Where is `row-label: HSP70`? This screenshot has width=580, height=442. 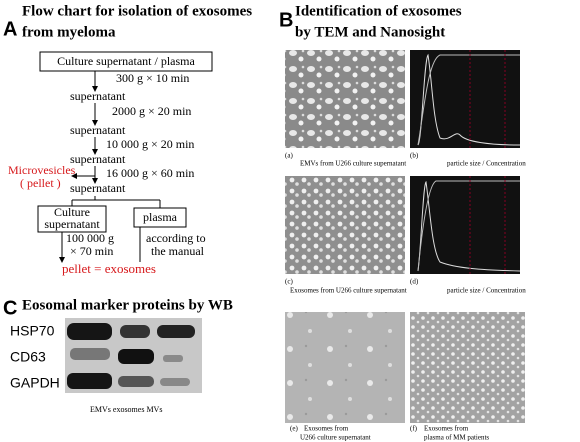
row-label: HSP70 is located at coordinates (32, 331).